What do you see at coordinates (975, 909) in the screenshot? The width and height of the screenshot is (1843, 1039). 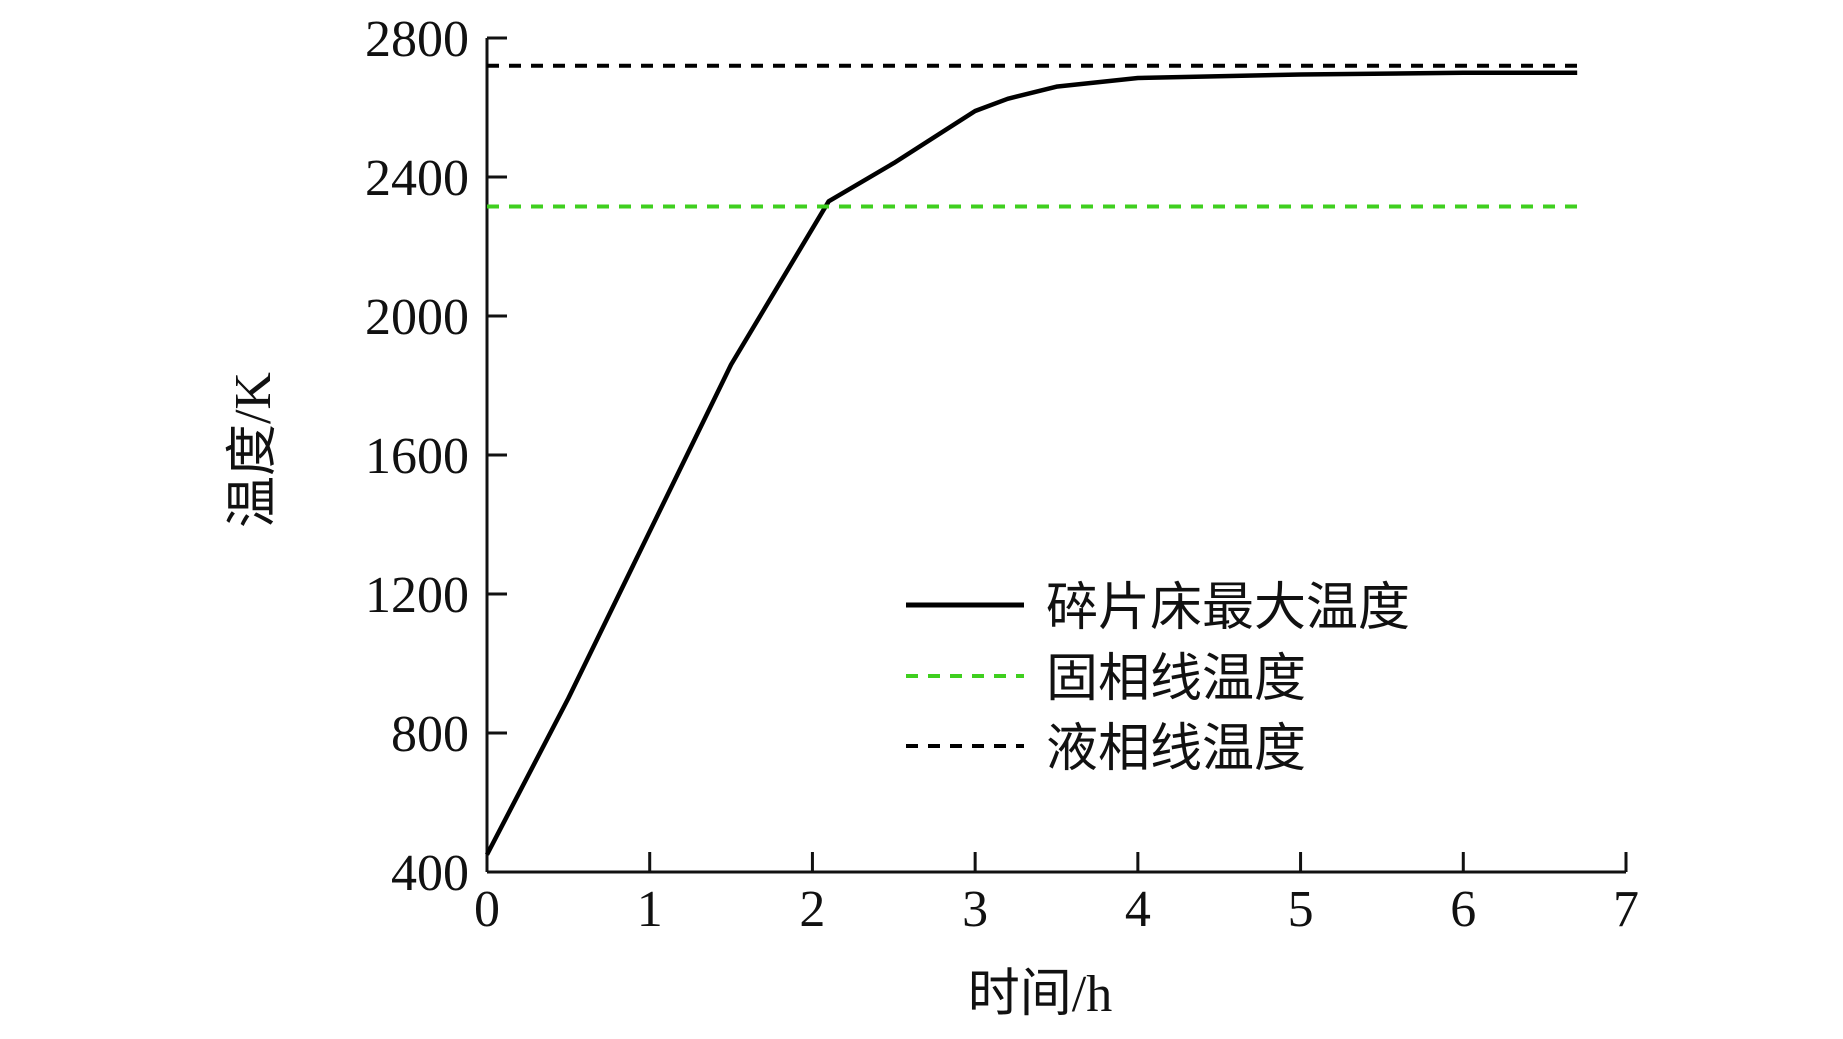 I see `x-tick-label: 3` at bounding box center [975, 909].